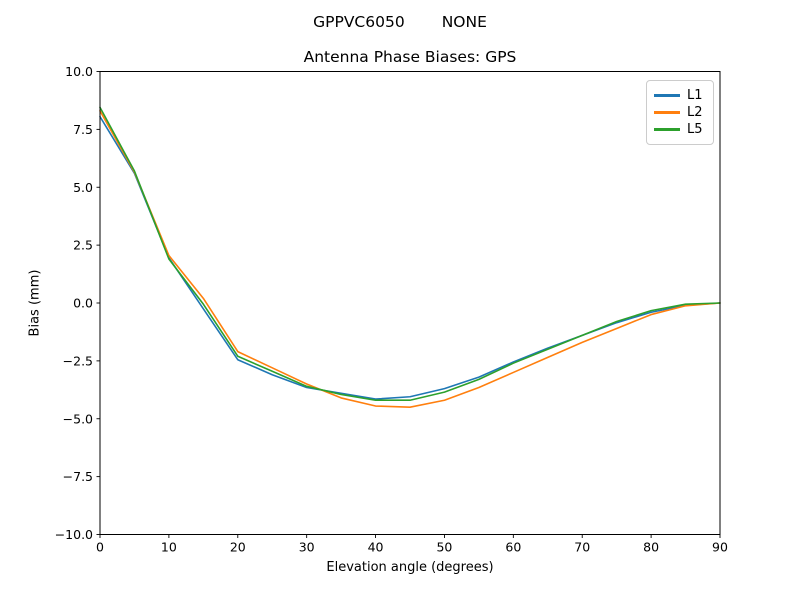 The height and width of the screenshot is (600, 800). What do you see at coordinates (695, 129) in the screenshot?
I see `legend-label-l5: L5` at bounding box center [695, 129].